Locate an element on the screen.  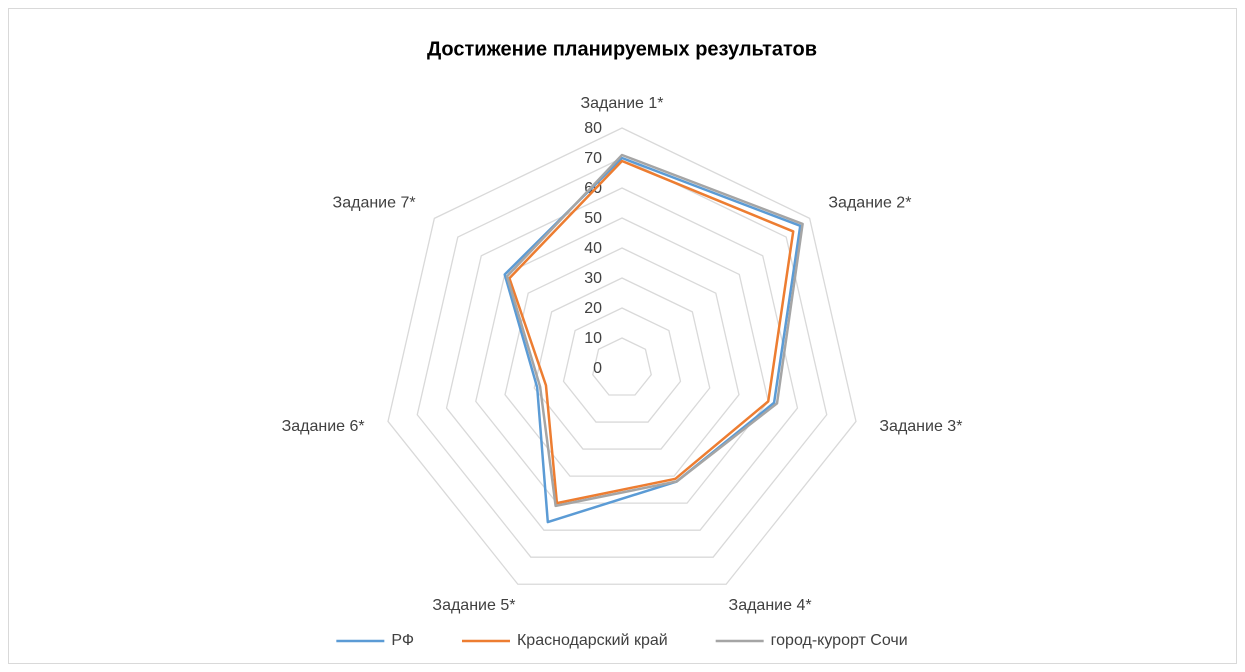
r-tick-label: 80 is located at coordinates (593, 128).